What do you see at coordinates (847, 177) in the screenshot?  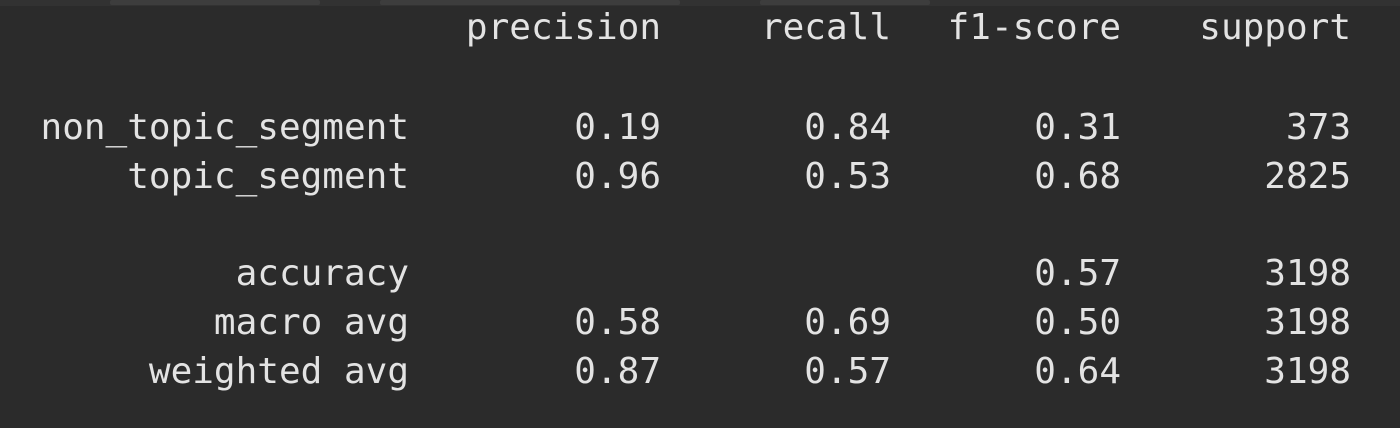 I see `cell-recall: 0.53` at bounding box center [847, 177].